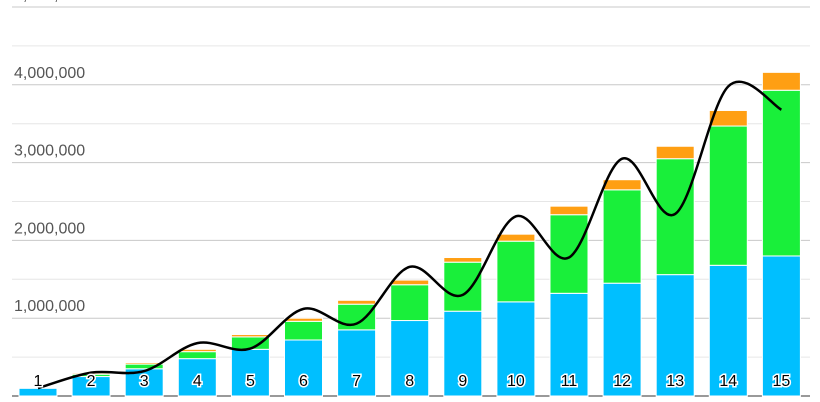 The image size is (820, 402). I want to click on x-axis-tick-labels: 1 2 3 4 5 6 7 8 9 10 11 12 13 14 15, so click(412, 382).